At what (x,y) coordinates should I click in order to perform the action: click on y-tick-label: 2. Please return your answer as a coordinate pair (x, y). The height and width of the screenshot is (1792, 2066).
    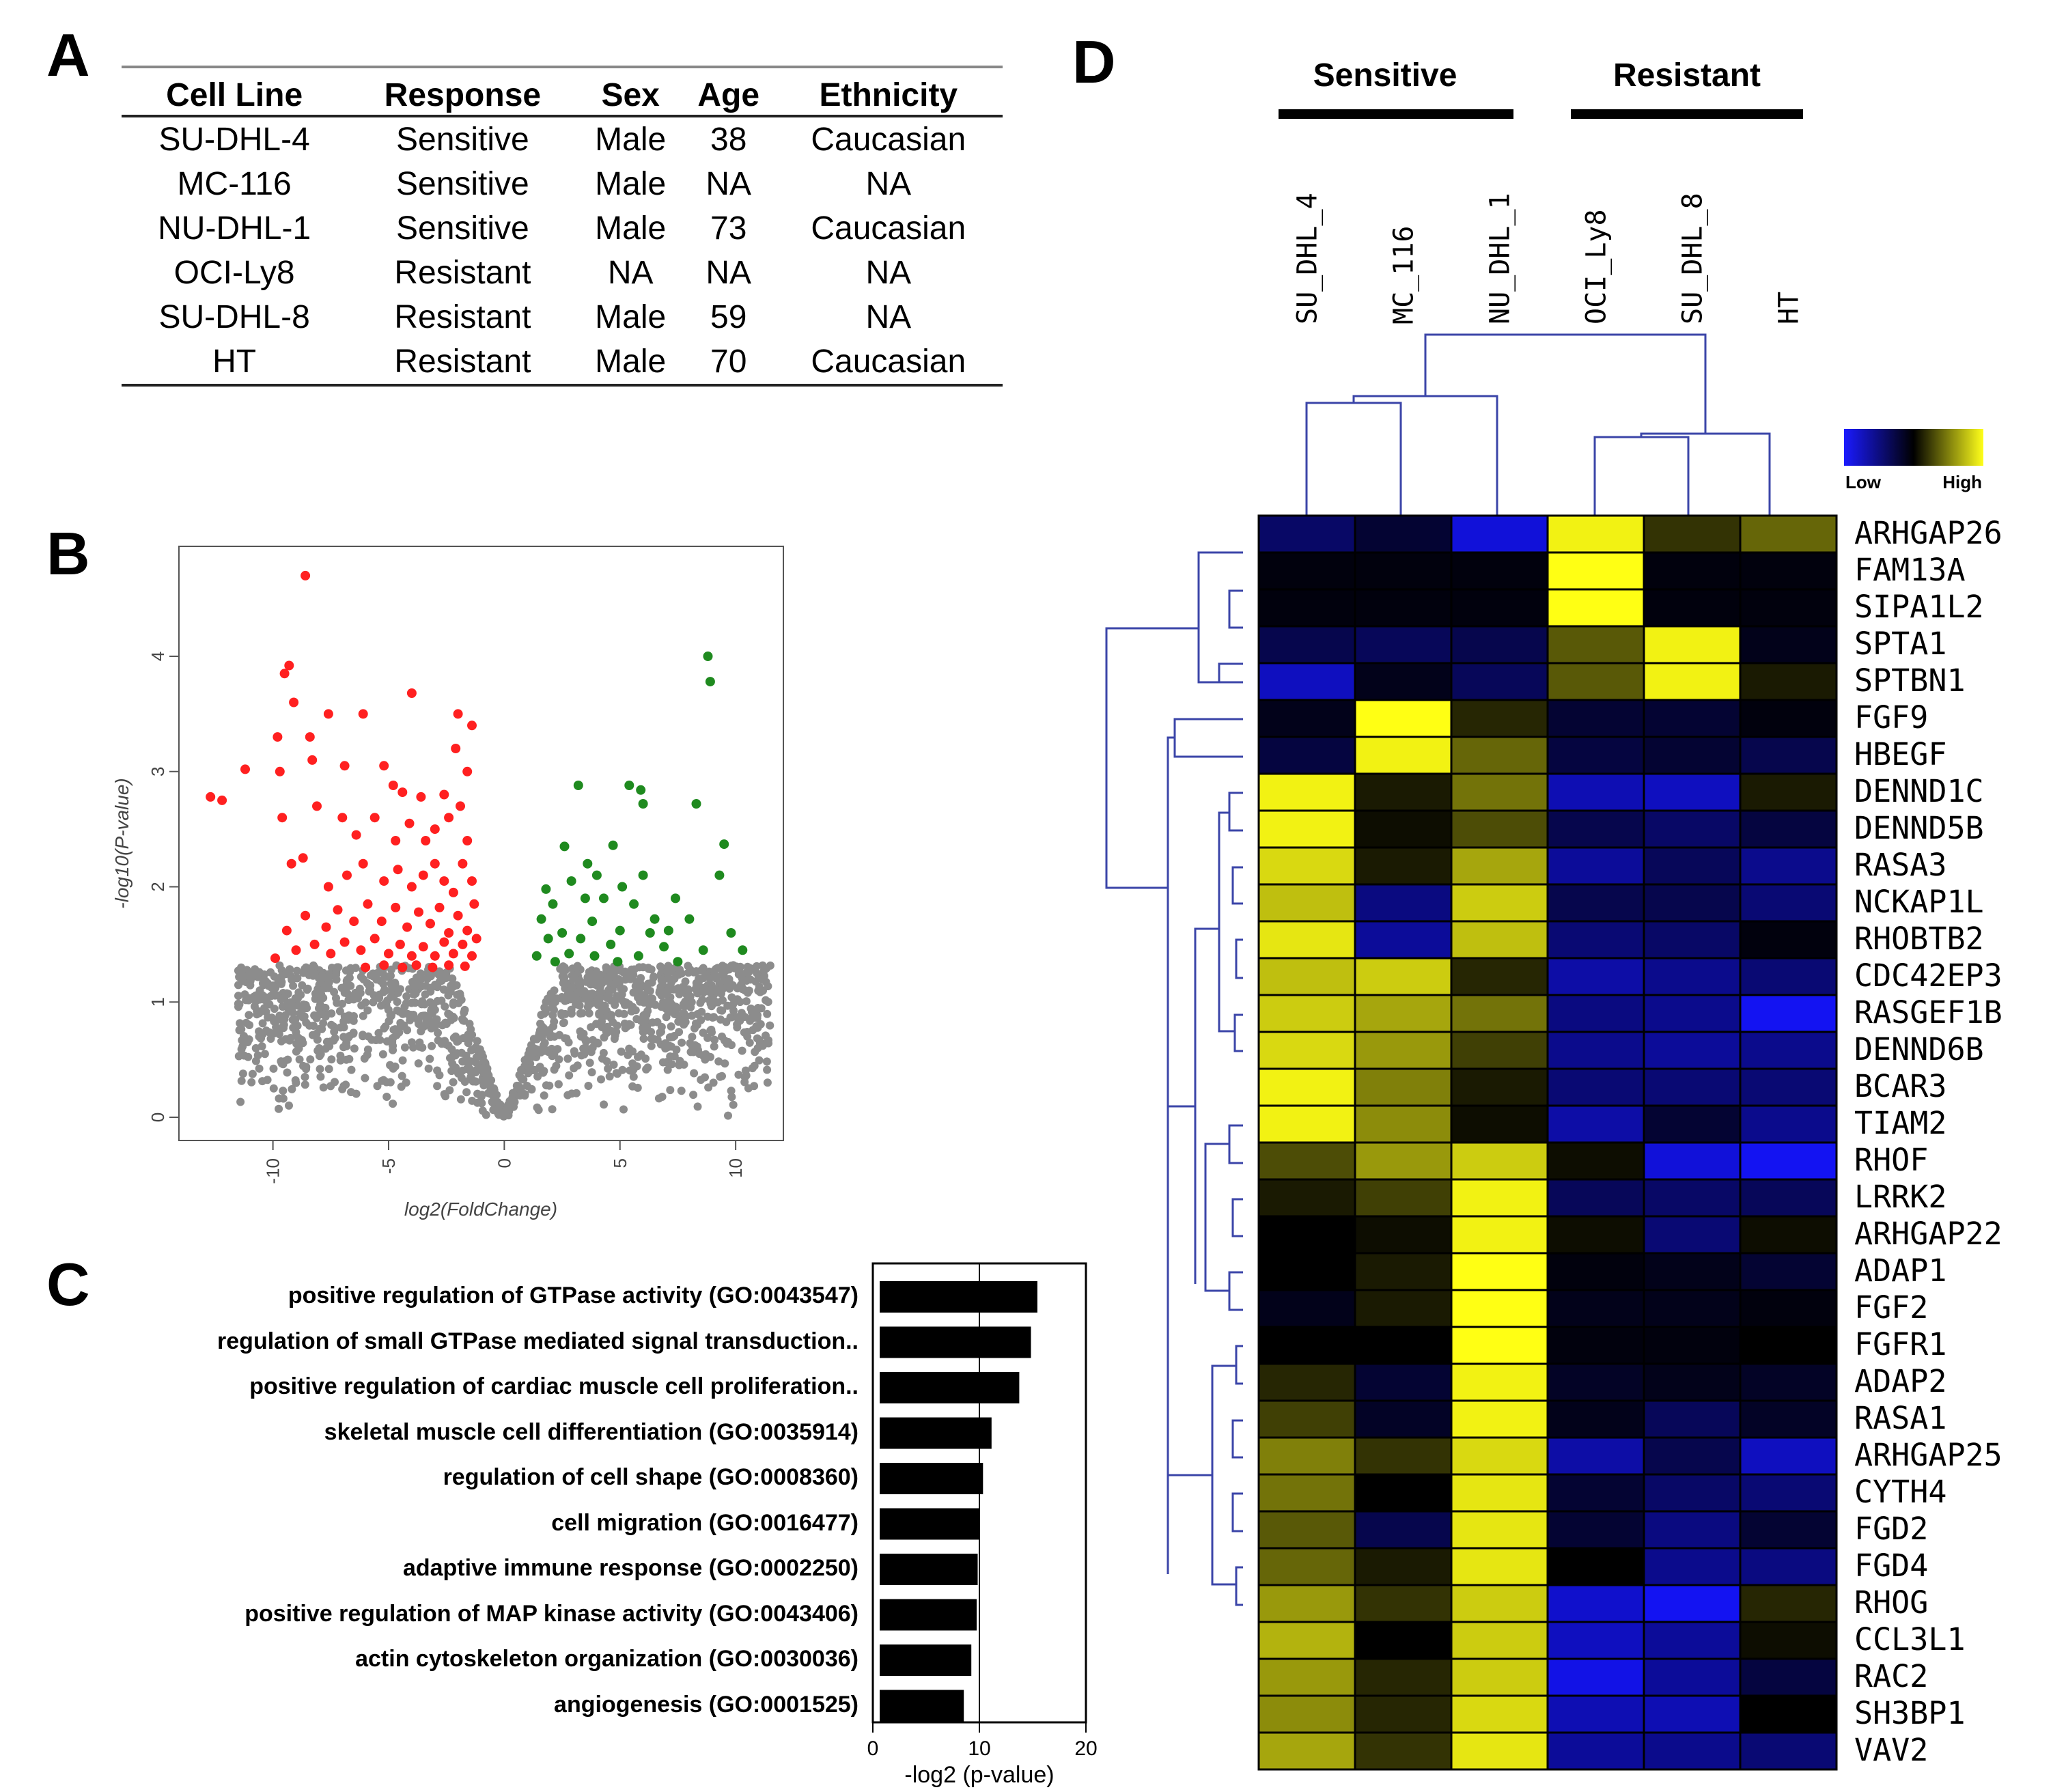
    Looking at the image, I should click on (158, 886).